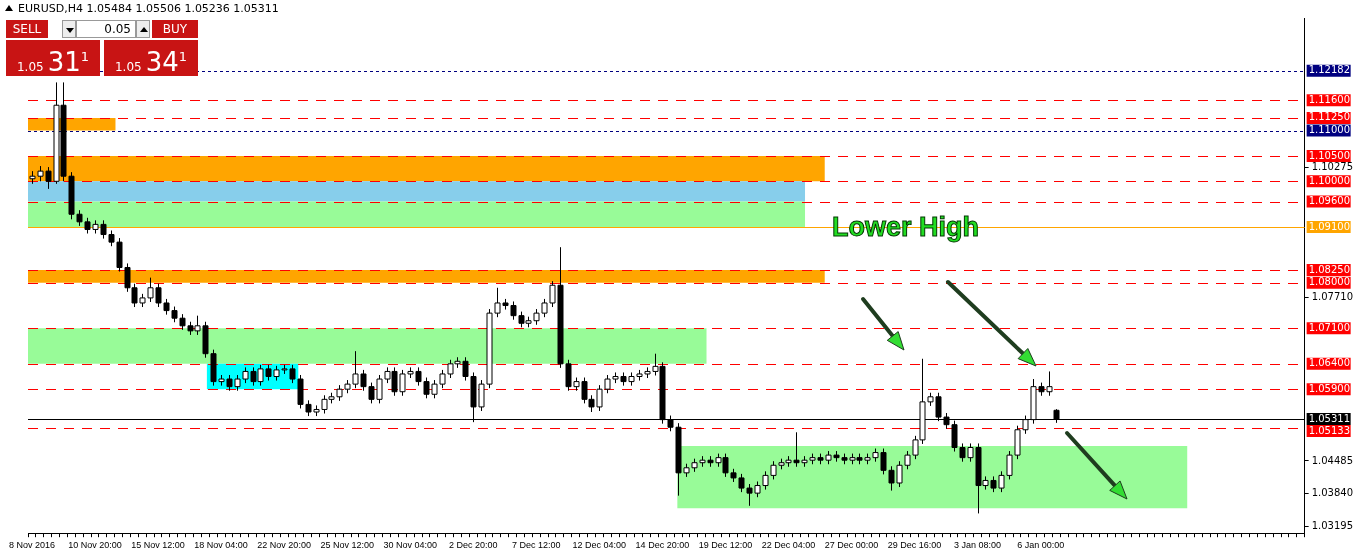 The height and width of the screenshot is (554, 1358). Describe the element at coordinates (410, 545) in the screenshot. I see `x-tick-label: 30 Nov 04:00` at that location.